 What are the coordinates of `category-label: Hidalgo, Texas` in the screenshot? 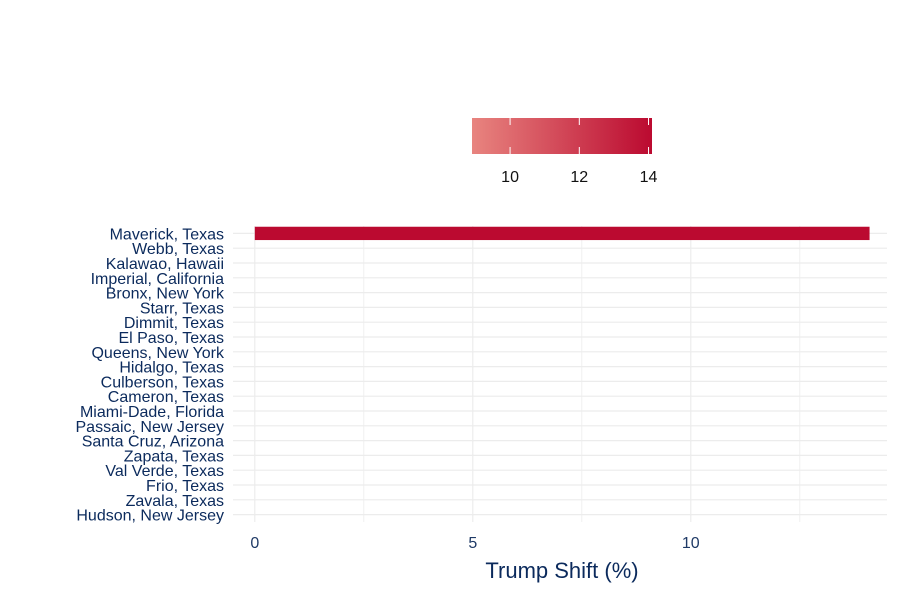 It's located at (171, 368).